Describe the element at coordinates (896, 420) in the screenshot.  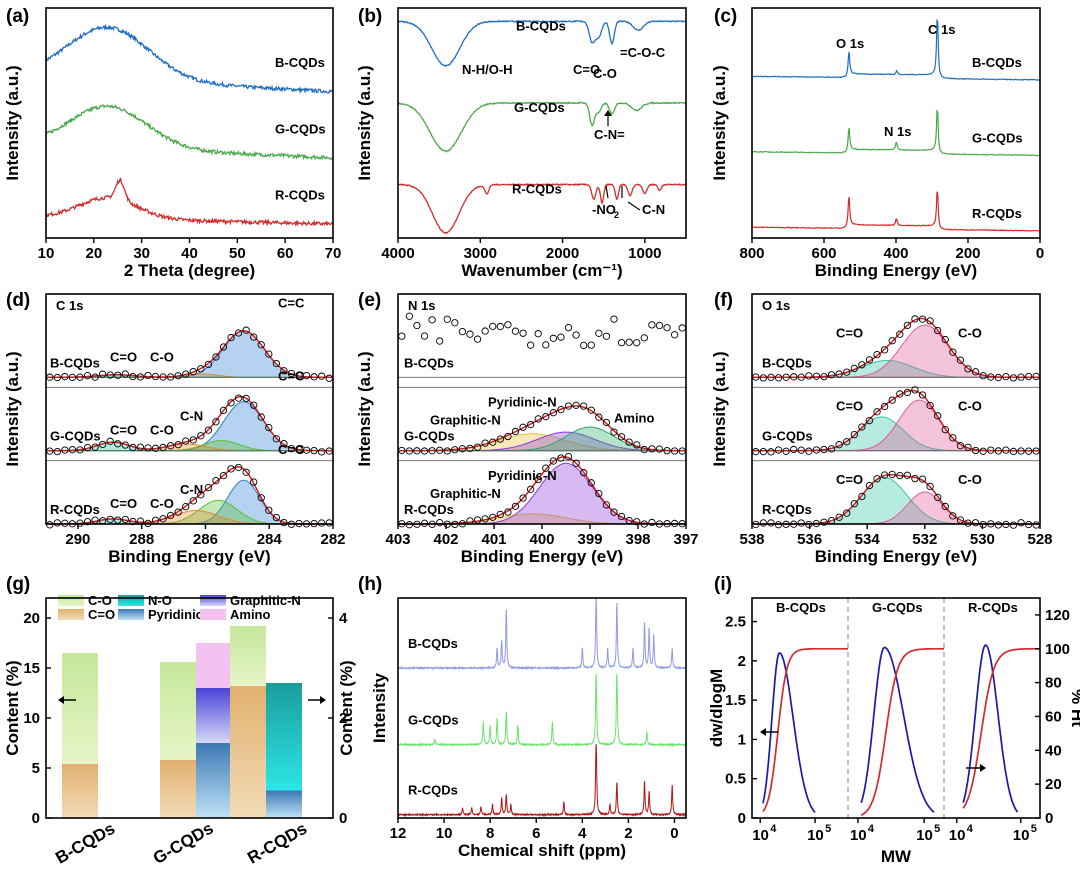
I see `fit-envelope` at that location.